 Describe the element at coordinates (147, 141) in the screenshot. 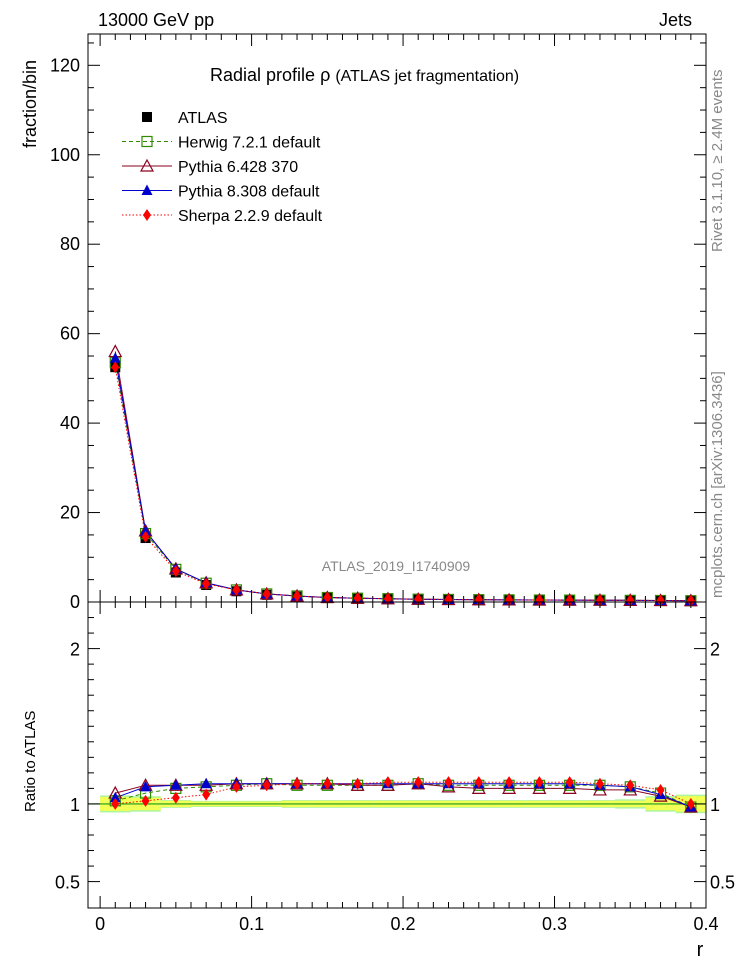

I see `legend-marker-herwig-7-2-1-default` at that location.